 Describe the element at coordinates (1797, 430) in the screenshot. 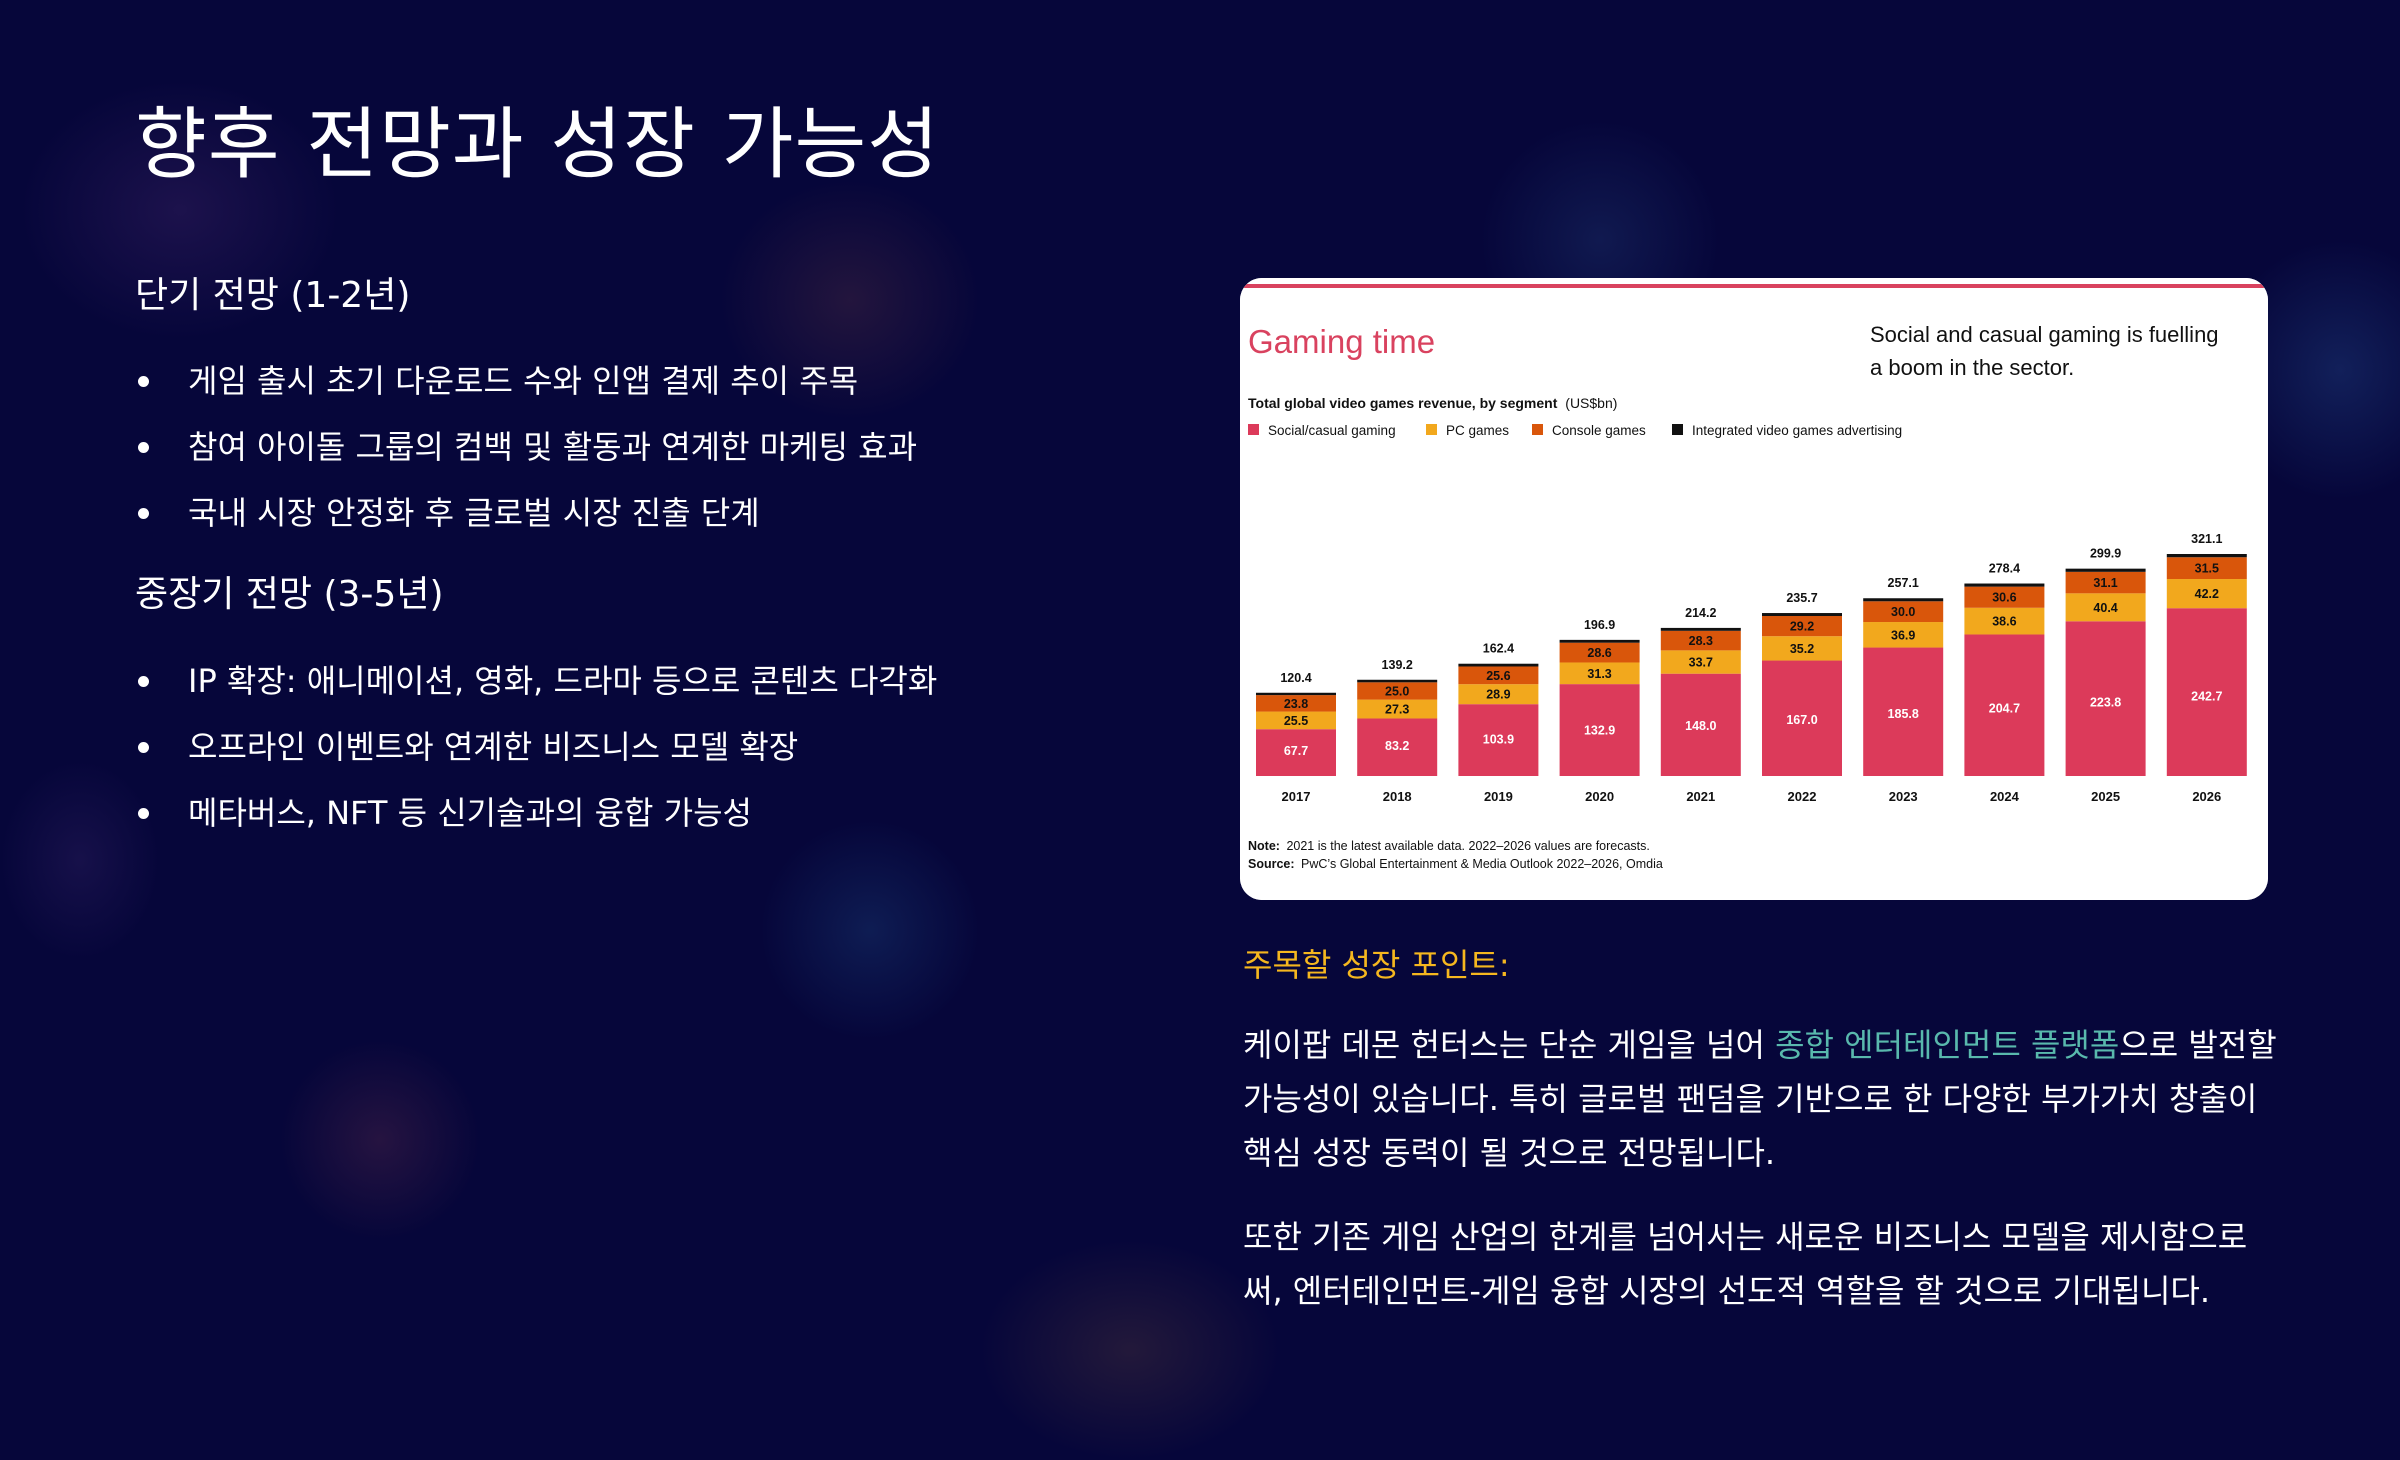

I see `legend-label: Integrated video games advertising` at that location.